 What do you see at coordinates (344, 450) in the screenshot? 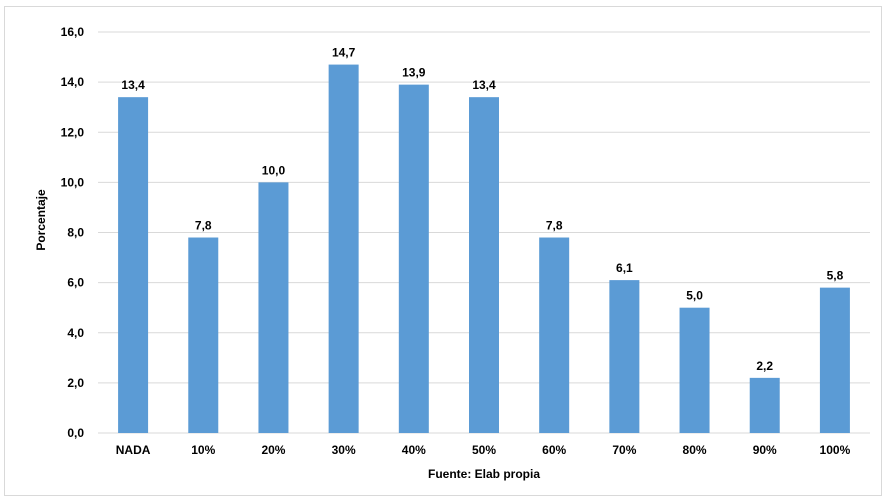
I see `x-tick-label: 30%` at bounding box center [344, 450].